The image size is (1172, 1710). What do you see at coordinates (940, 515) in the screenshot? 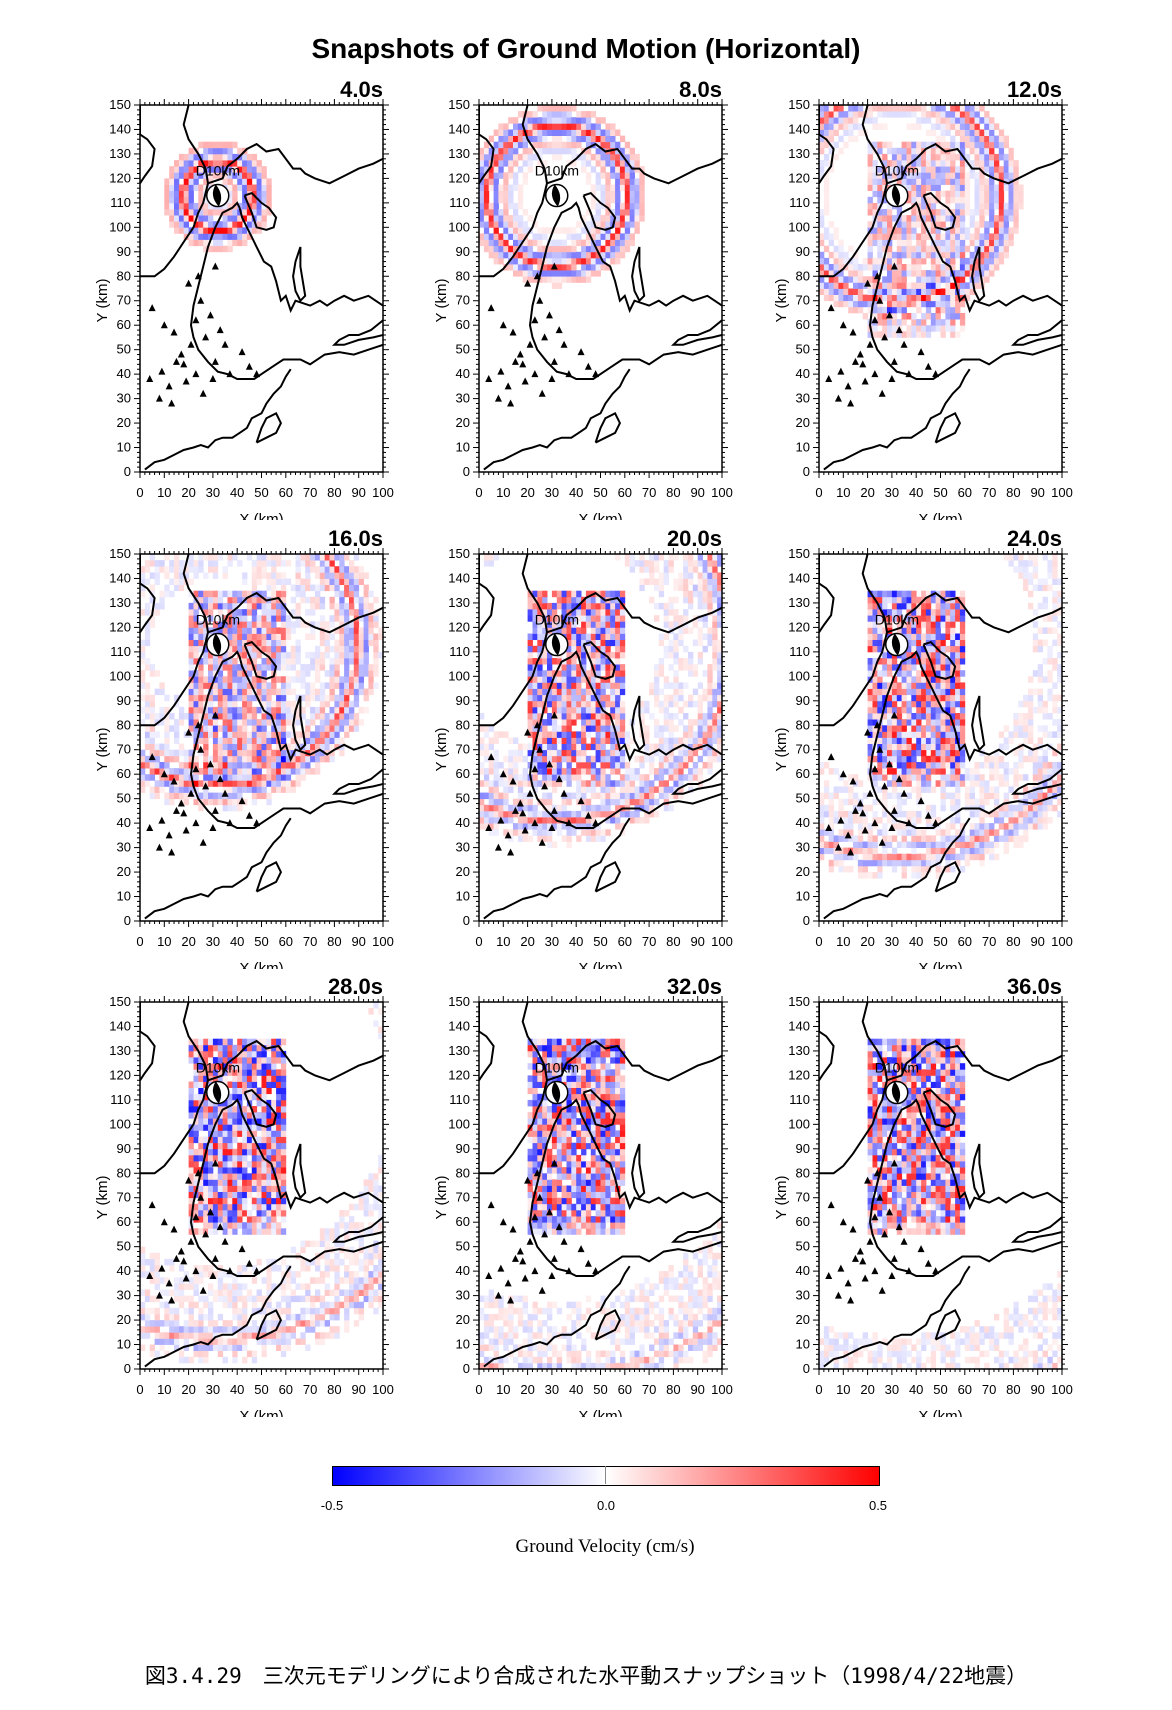
I see `x-axis-label: X (km)` at bounding box center [940, 515].